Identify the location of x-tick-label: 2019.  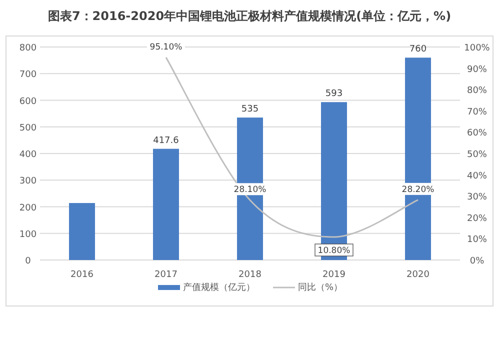
(334, 275).